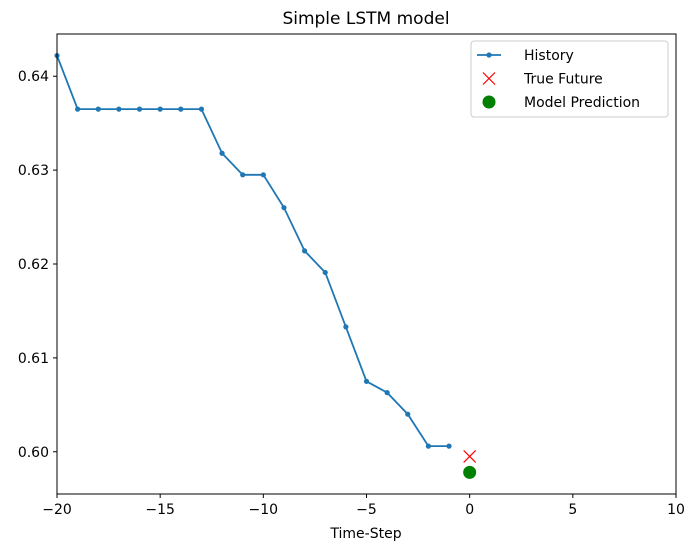 Image resolution: width=697 pixels, height=550 pixels. I want to click on true-future-marker, so click(470, 456).